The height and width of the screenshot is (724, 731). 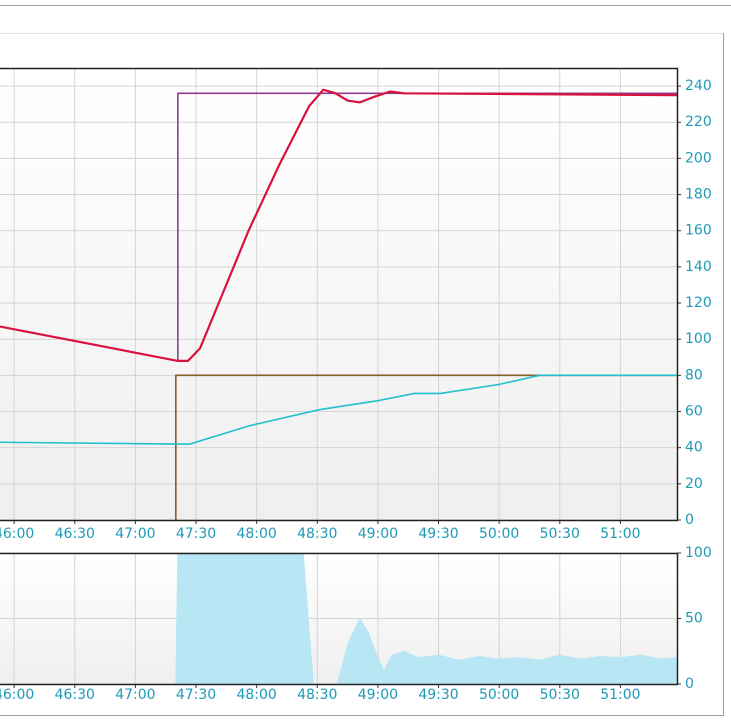 What do you see at coordinates (694, 412) in the screenshot?
I see `y-tick-label: 60` at bounding box center [694, 412].